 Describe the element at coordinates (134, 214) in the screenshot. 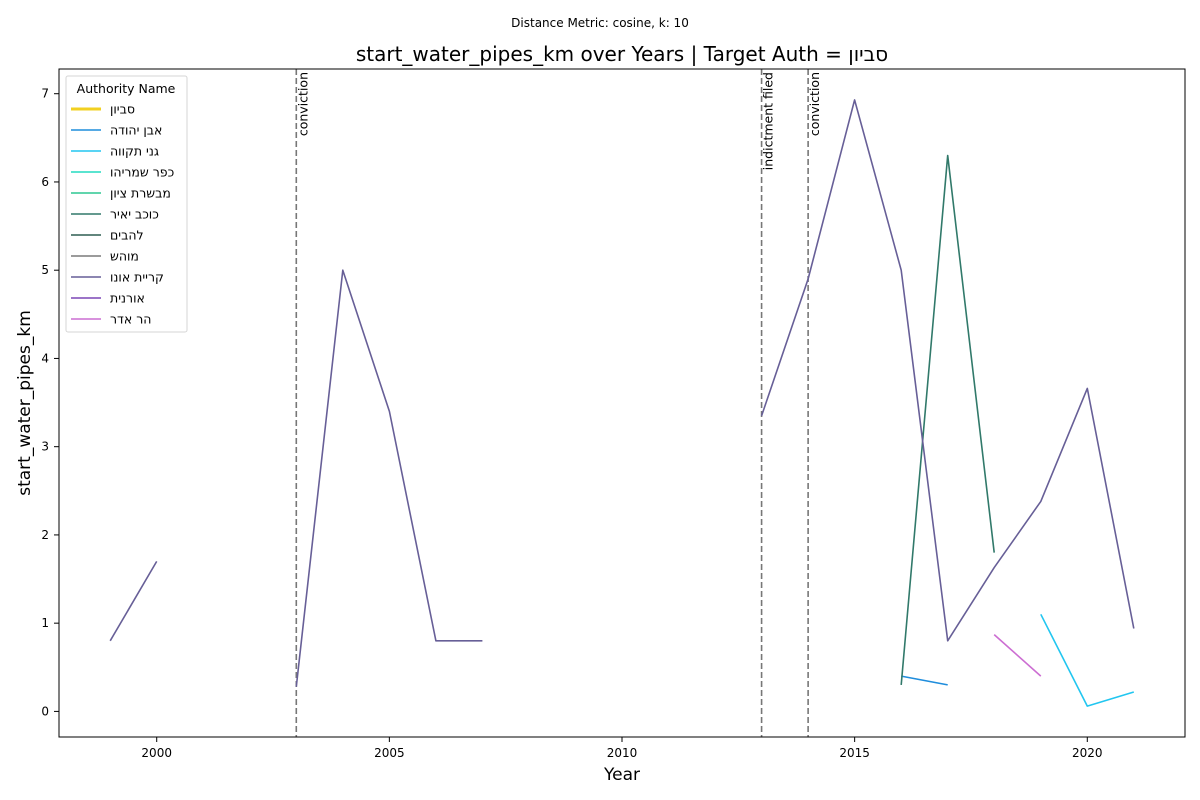

I see `legend-entry: כוכב יאיר` at that location.